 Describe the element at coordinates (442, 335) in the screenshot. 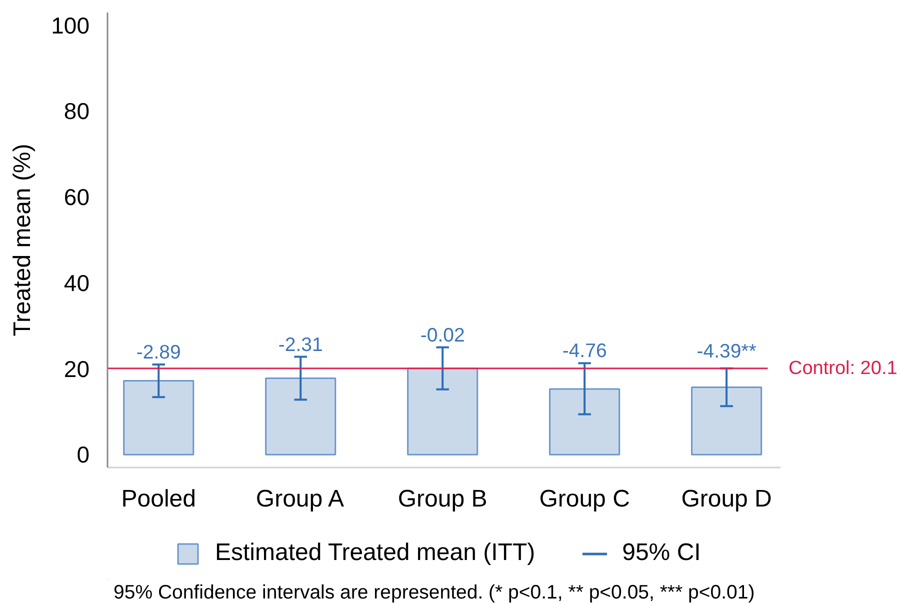

I see `annotation: -0.02` at that location.